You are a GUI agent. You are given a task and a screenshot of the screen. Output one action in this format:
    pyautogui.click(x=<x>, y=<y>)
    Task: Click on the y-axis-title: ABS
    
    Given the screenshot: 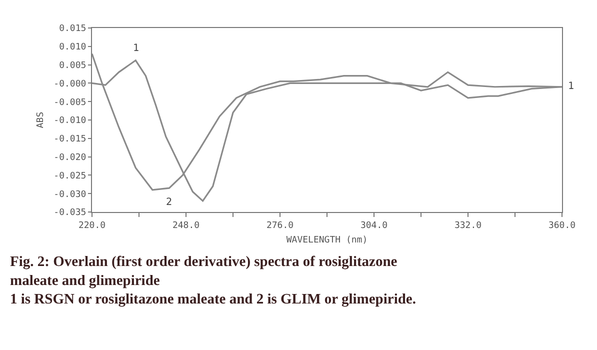 What is the action you would take?
    pyautogui.click(x=41, y=120)
    